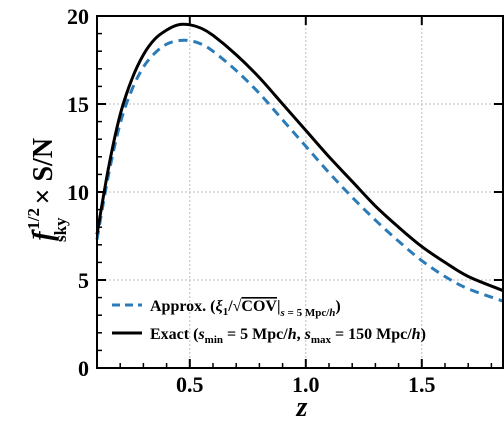 The height and width of the screenshot is (423, 504). Describe the element at coordinates (422, 384) in the screenshot. I see `x-tick-label-2: 1.5` at that location.